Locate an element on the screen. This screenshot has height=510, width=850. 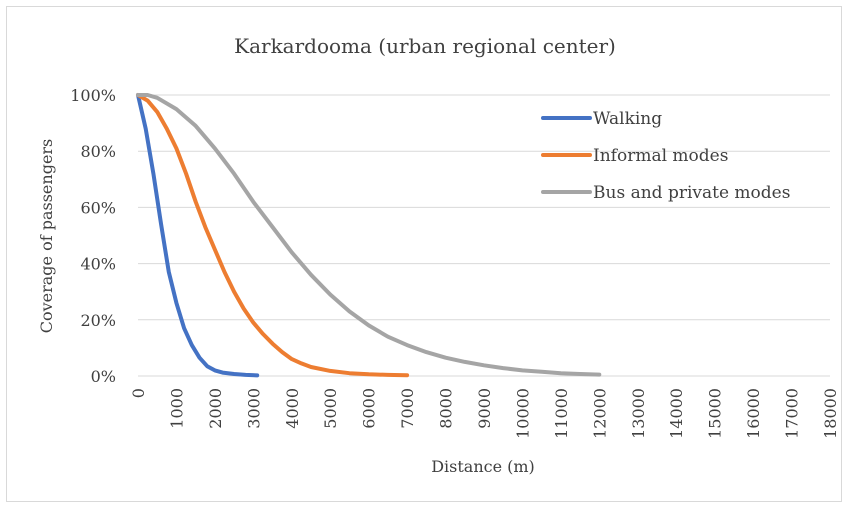
x-tick-label: 18000 is located at coordinates (830, 413).